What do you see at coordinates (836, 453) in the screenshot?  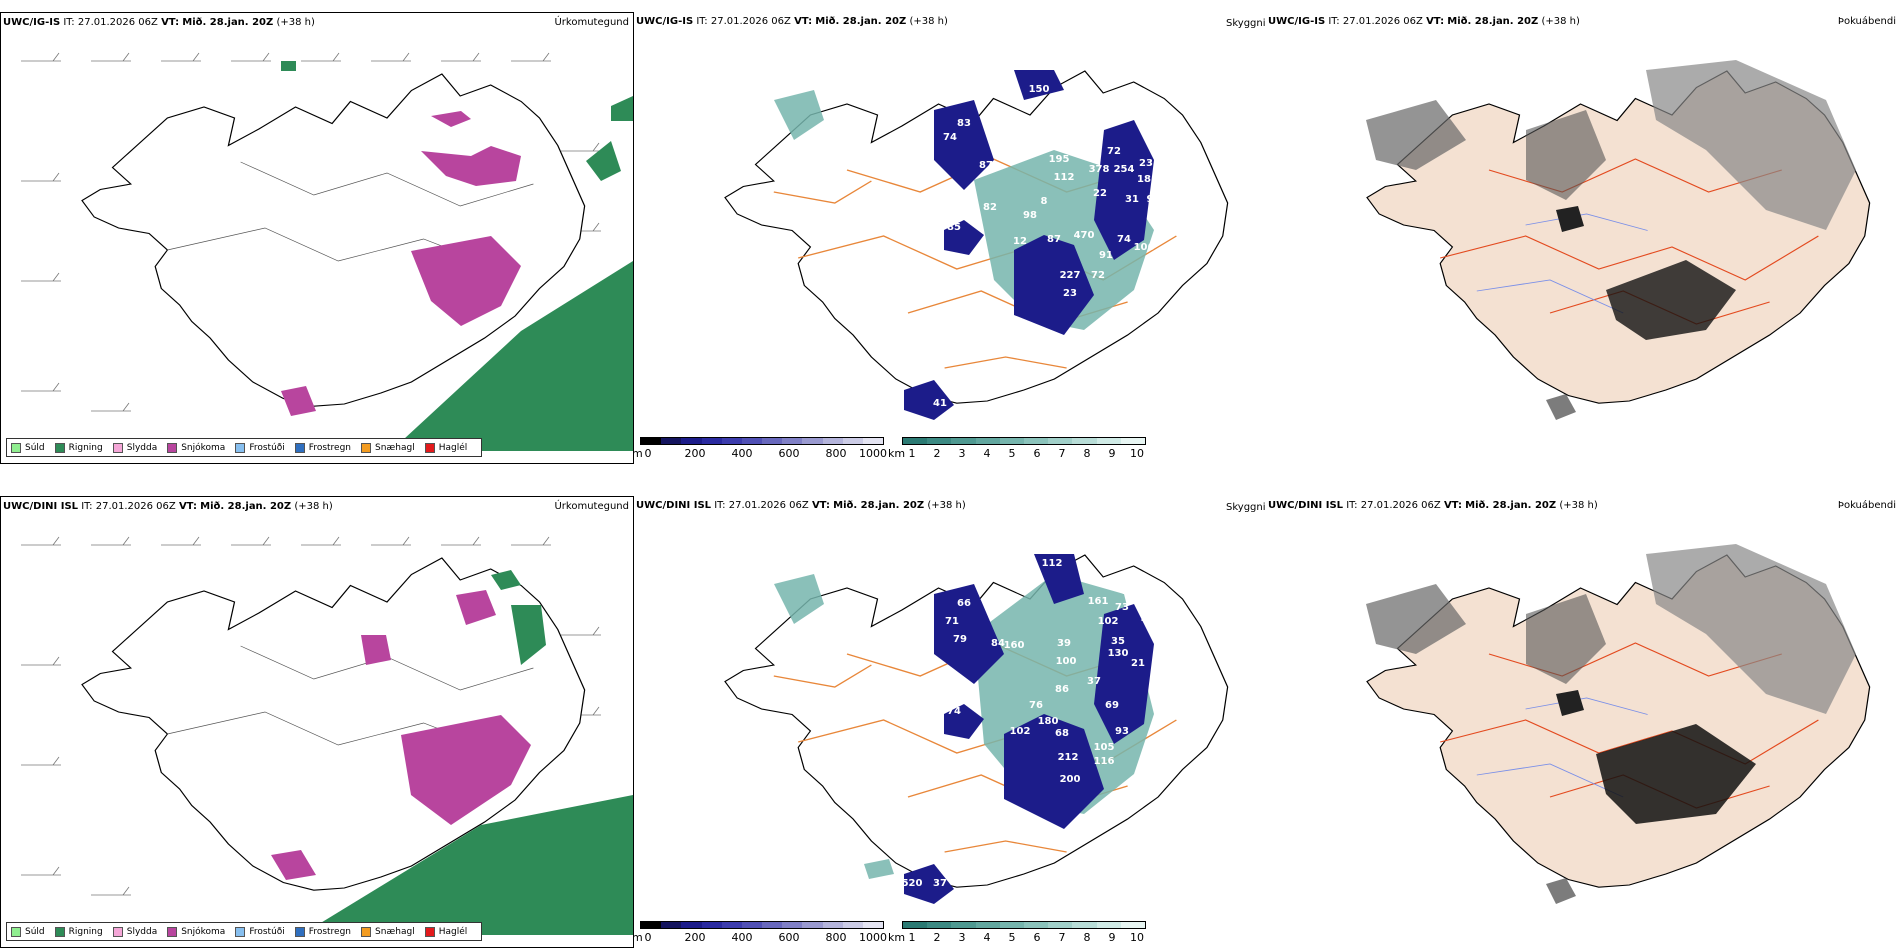 I see `colorbar-tick: 800` at bounding box center [836, 453].